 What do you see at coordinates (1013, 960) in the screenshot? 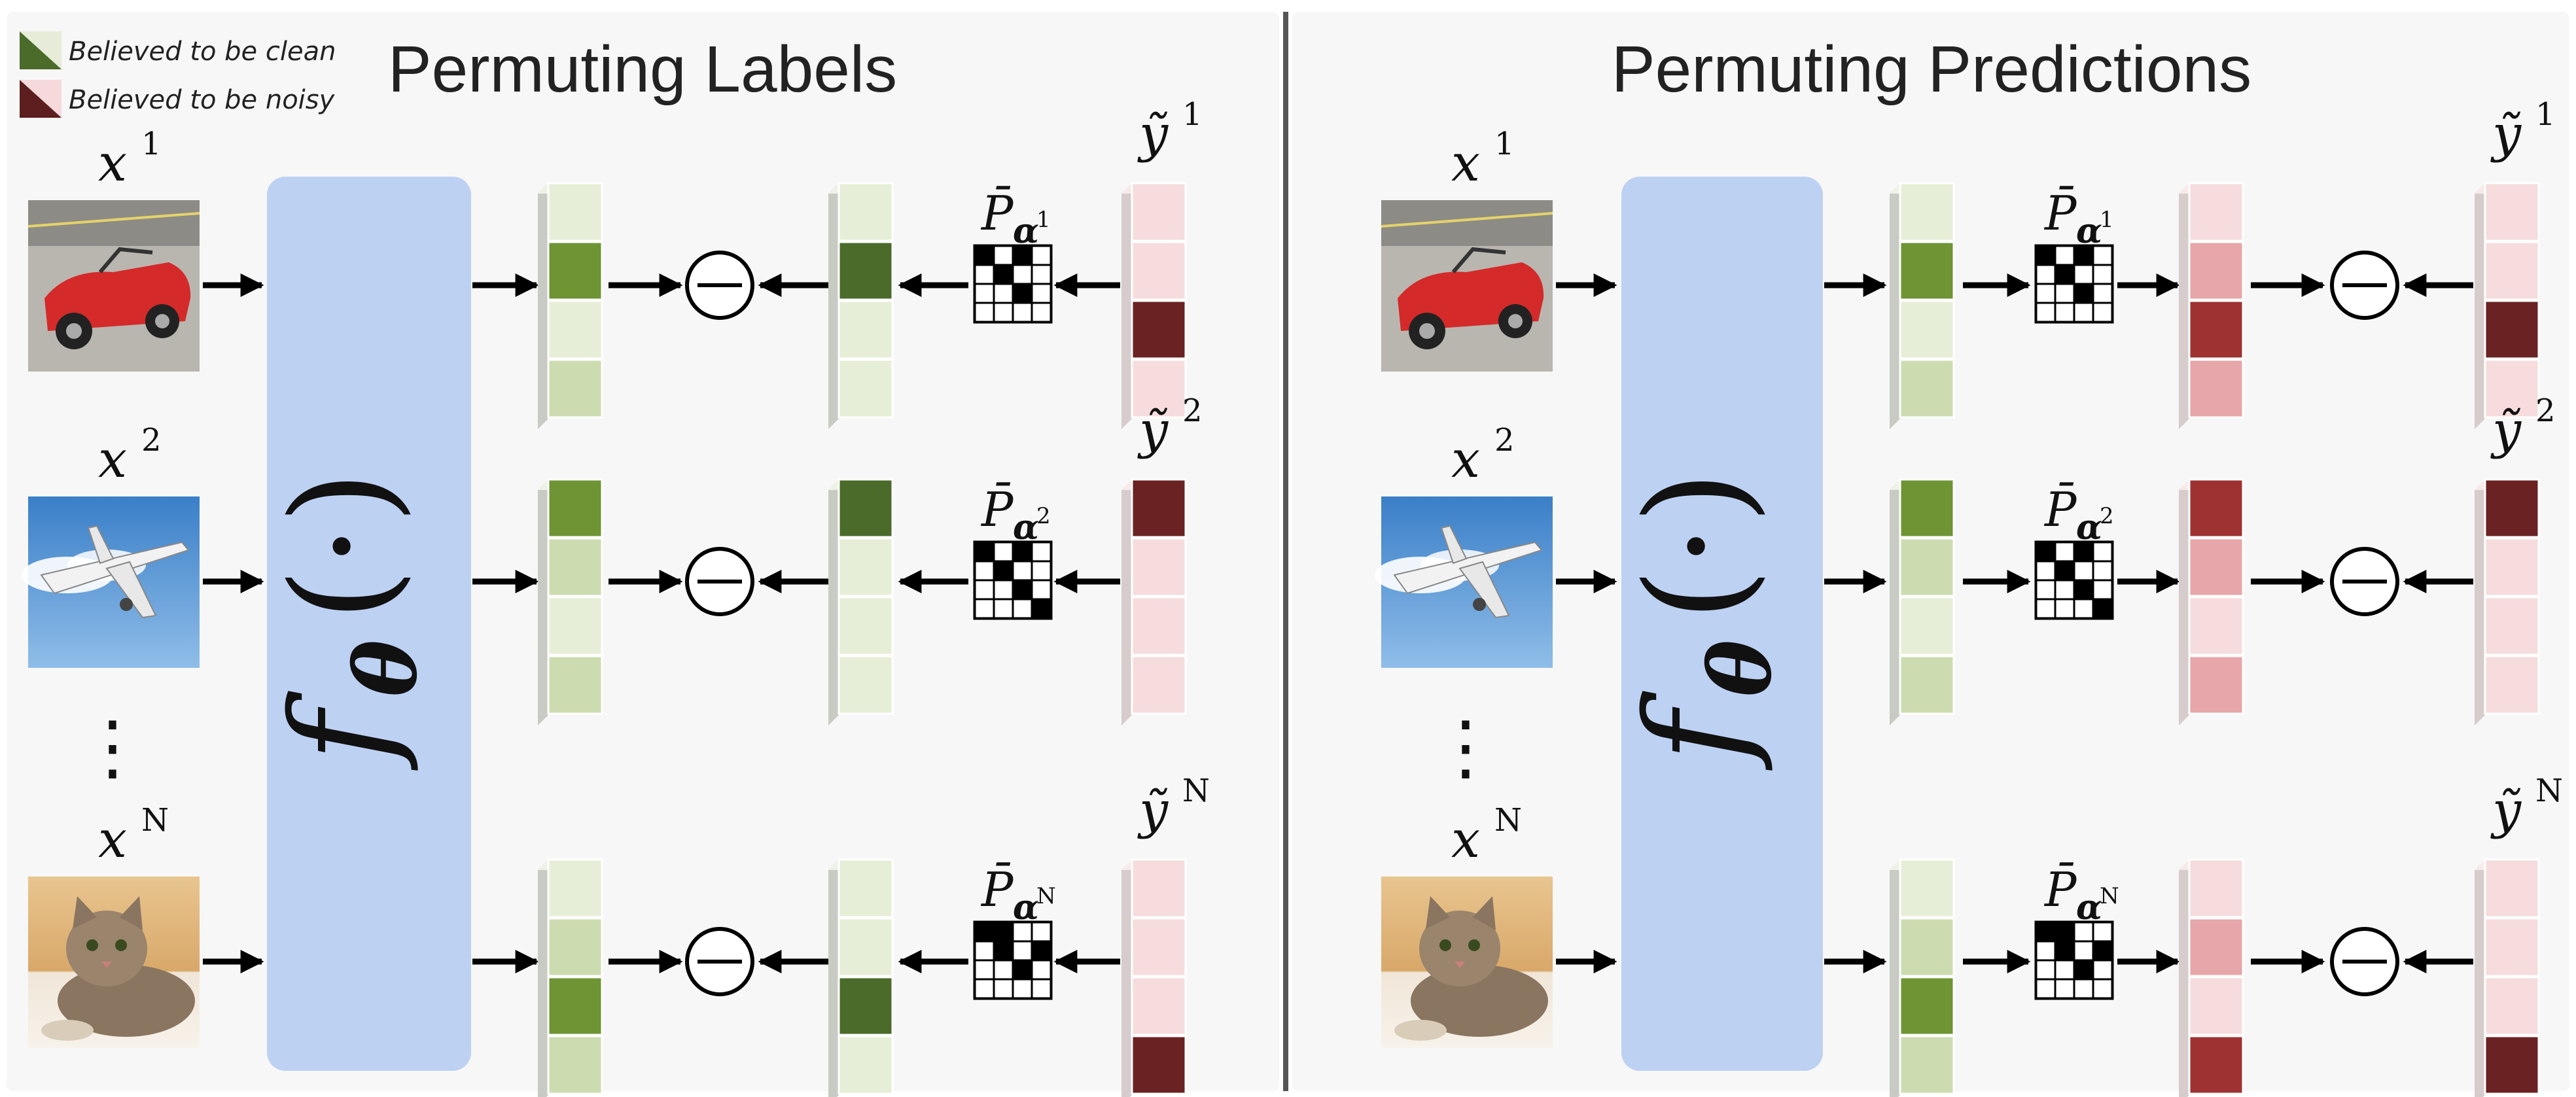
I see `left-row-2-perm-matrix` at bounding box center [1013, 960].